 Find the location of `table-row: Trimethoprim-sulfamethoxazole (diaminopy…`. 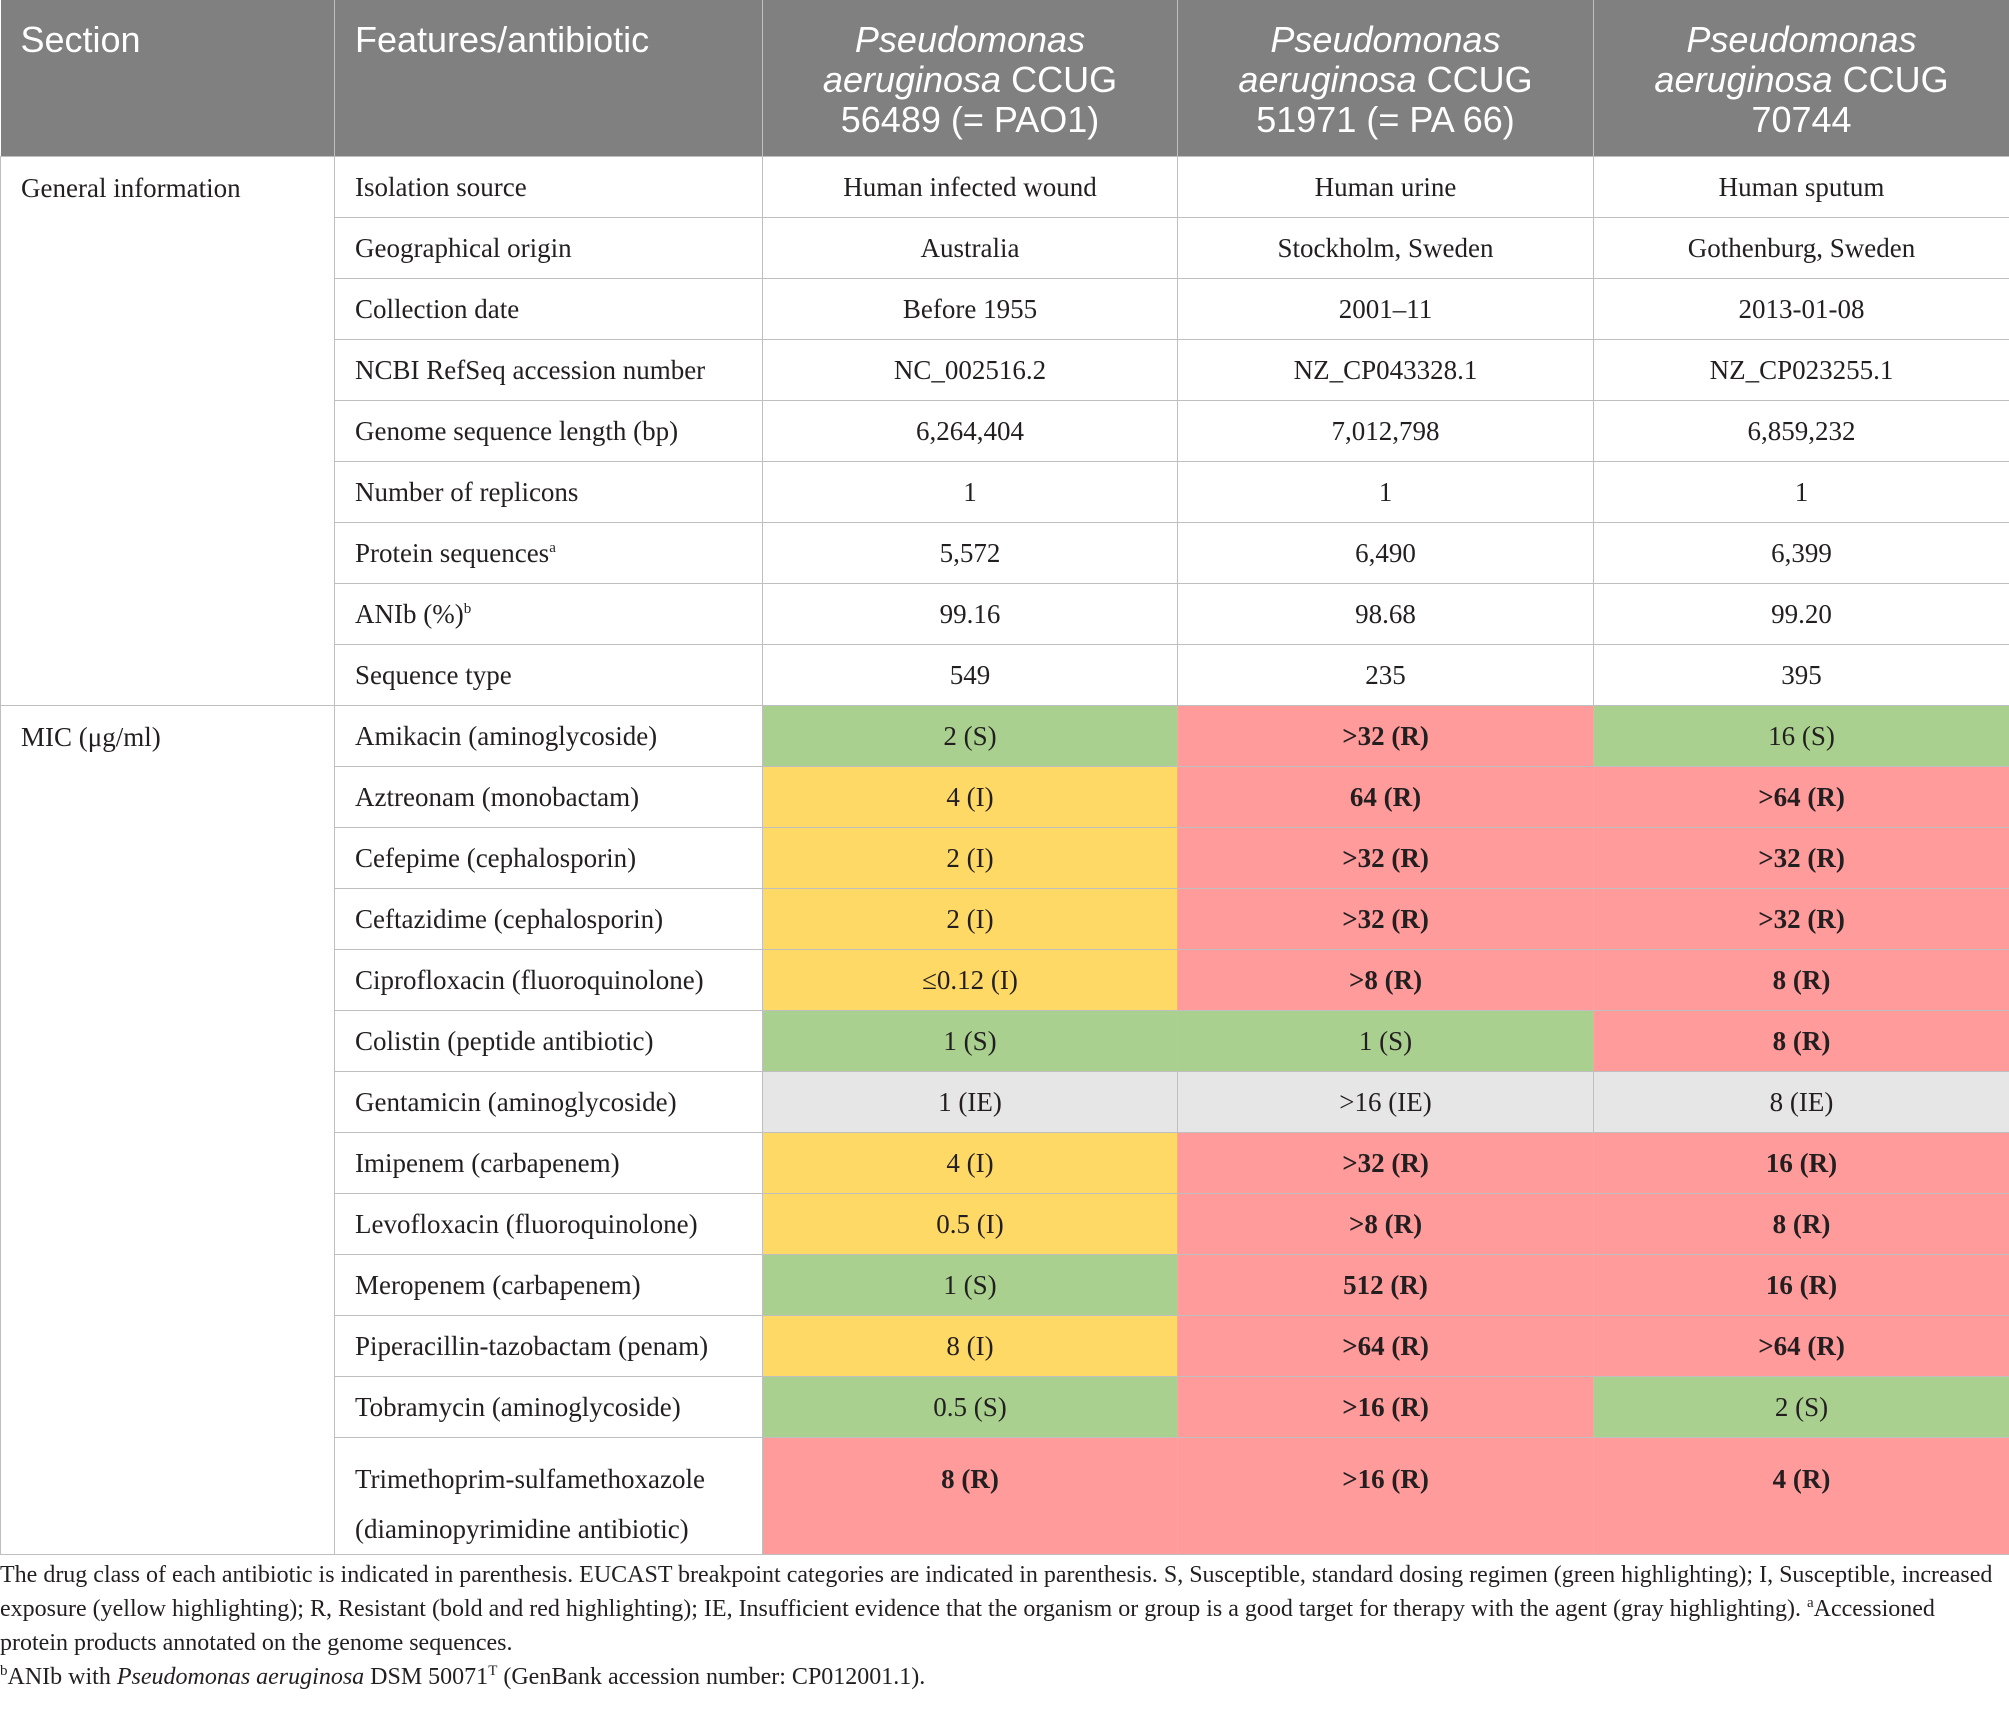

table-row: Trimethoprim-sulfamethoxazole (diaminopy… is located at coordinates (1005, 1496).